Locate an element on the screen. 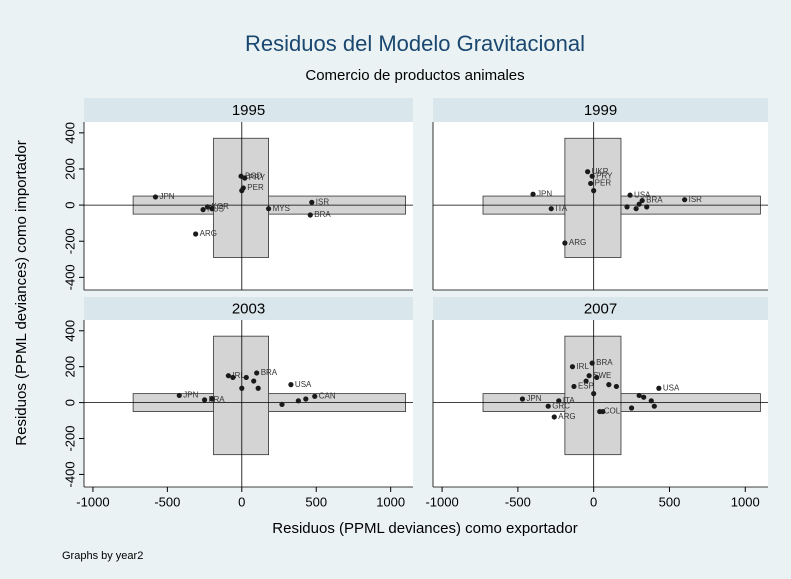  y-tick-label: 400 is located at coordinates (69, 133).